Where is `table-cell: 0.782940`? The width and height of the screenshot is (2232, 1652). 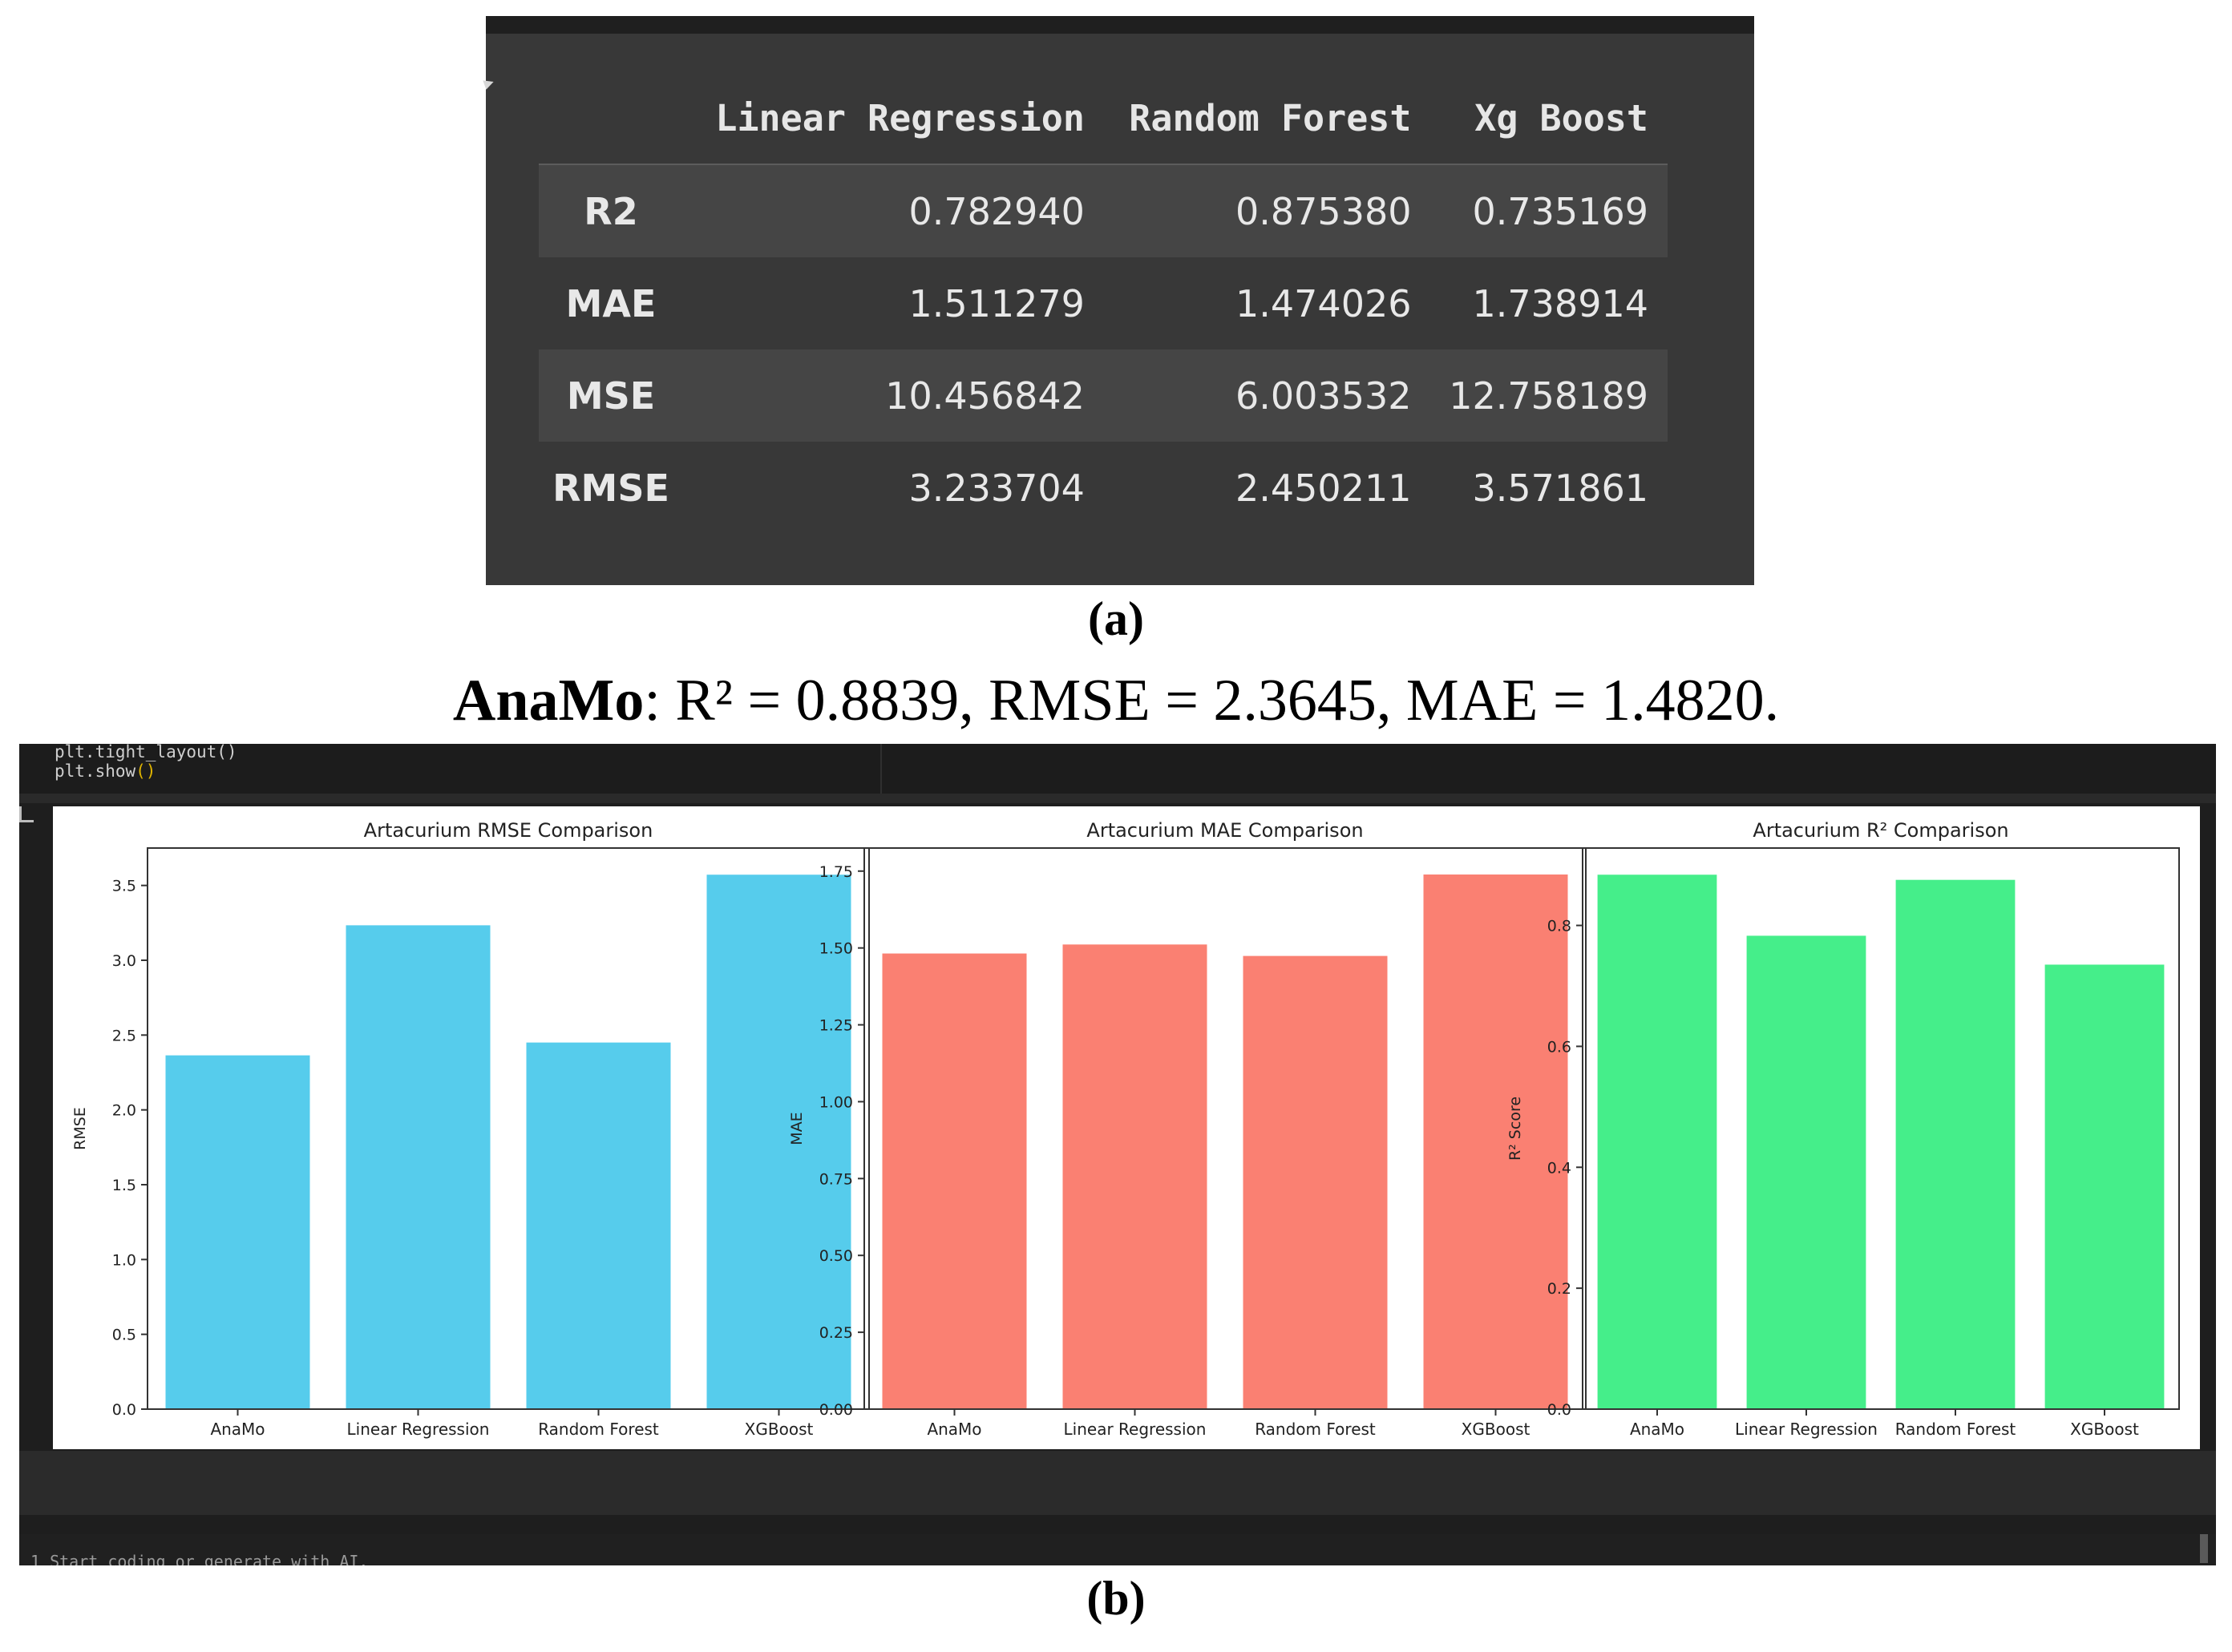 table-cell: 0.782940 is located at coordinates (893, 210).